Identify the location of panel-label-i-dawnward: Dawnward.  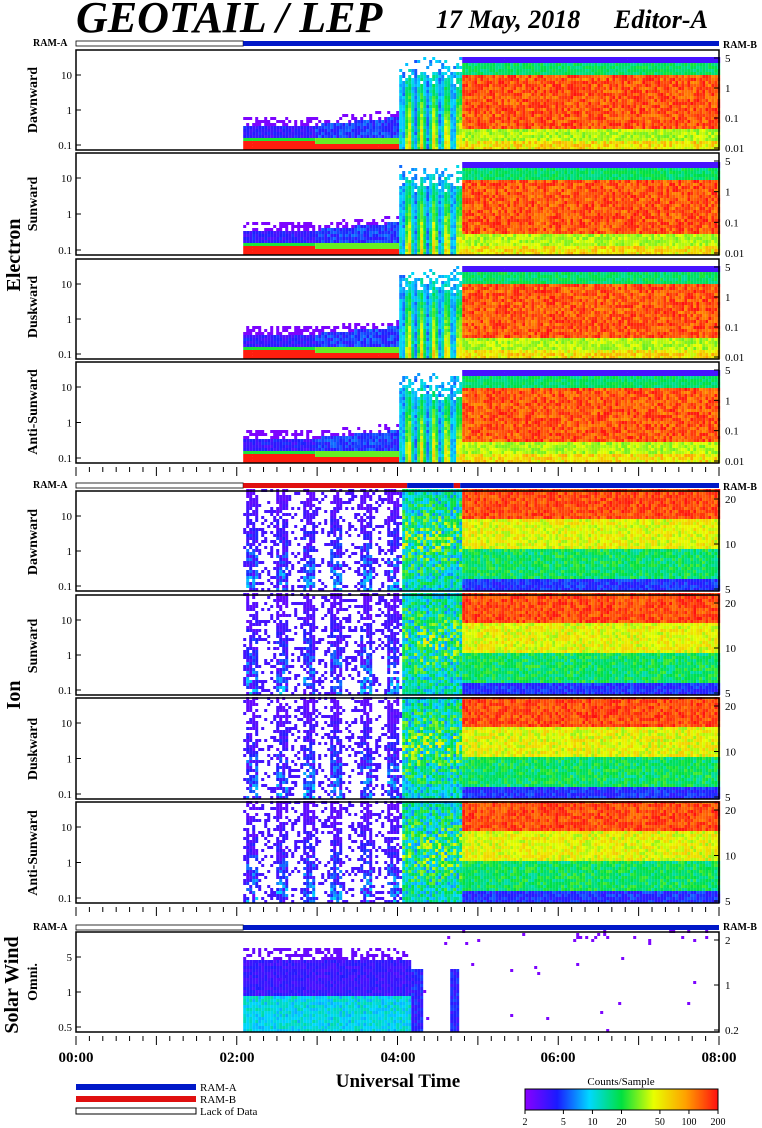
(33, 542).